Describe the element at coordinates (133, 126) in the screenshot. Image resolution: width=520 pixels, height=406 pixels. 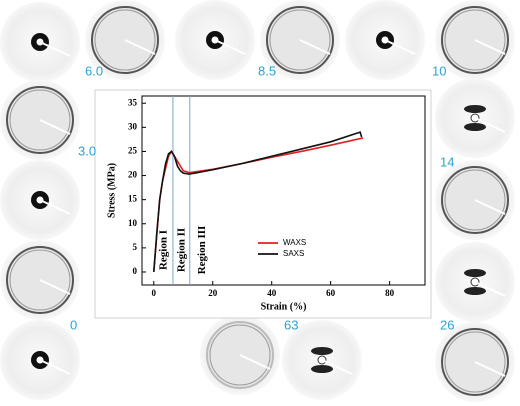
I see `y-tick-label: 30` at that location.